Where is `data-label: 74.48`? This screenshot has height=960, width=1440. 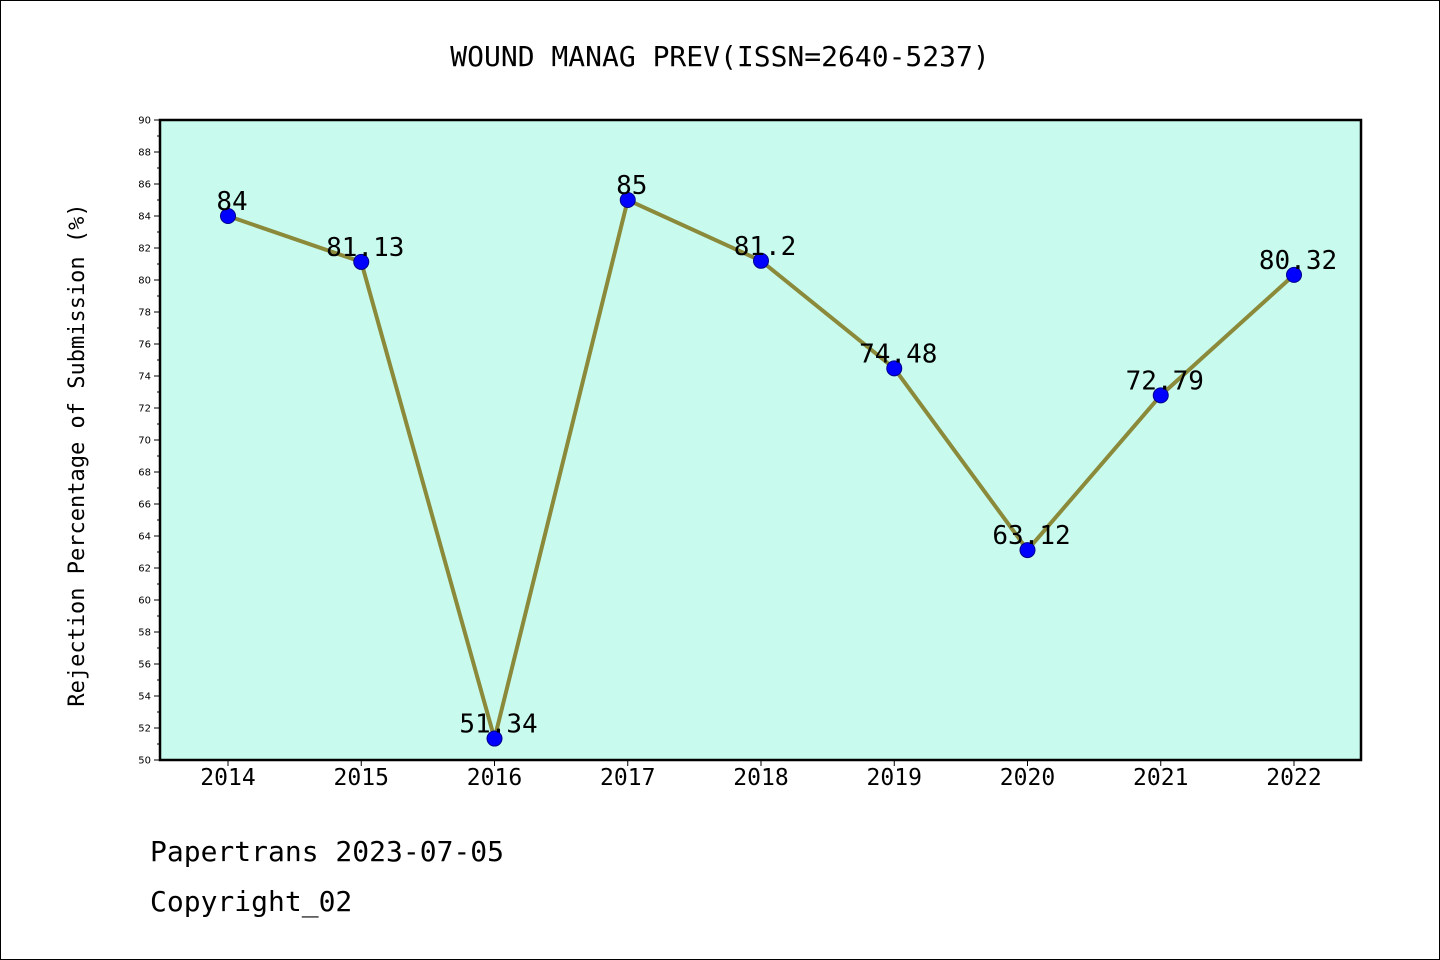 data-label: 74.48 is located at coordinates (898, 354).